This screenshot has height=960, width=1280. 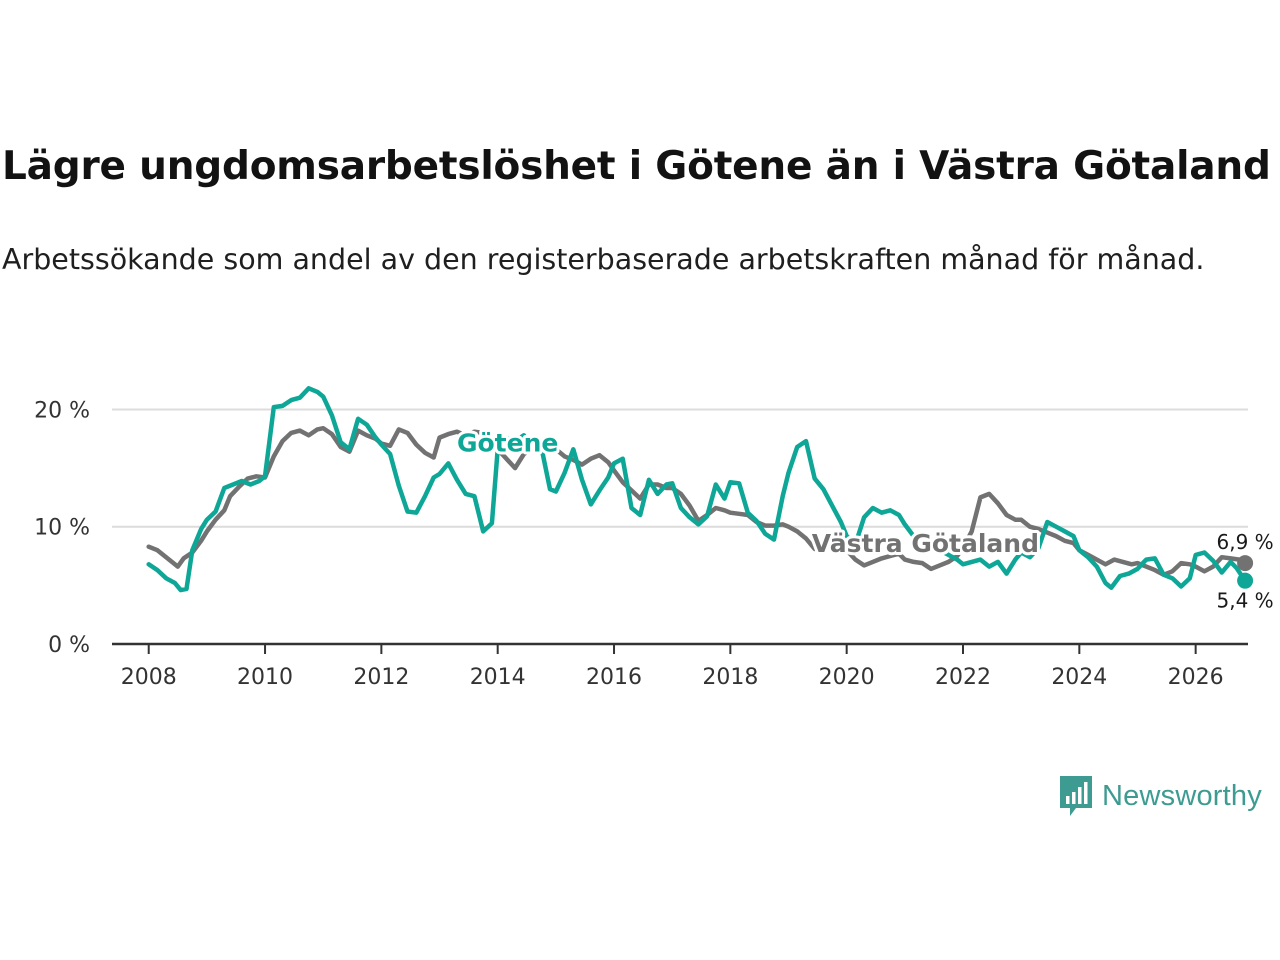 I want to click on y-tick-label: 0 %, so click(x=69, y=645).